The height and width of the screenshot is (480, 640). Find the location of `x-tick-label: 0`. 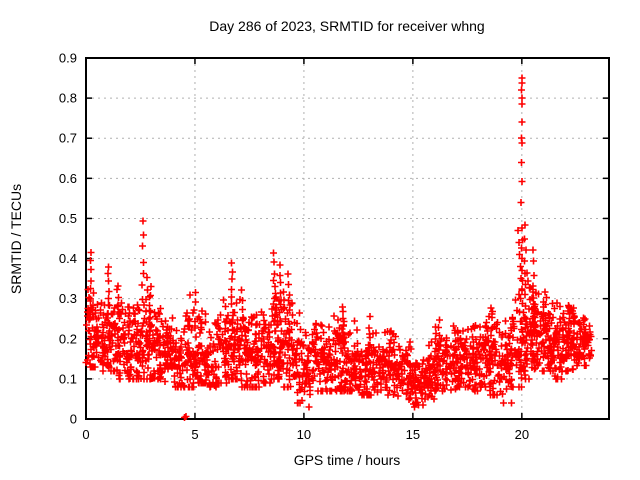

x-tick-label: 0 is located at coordinates (85, 434).